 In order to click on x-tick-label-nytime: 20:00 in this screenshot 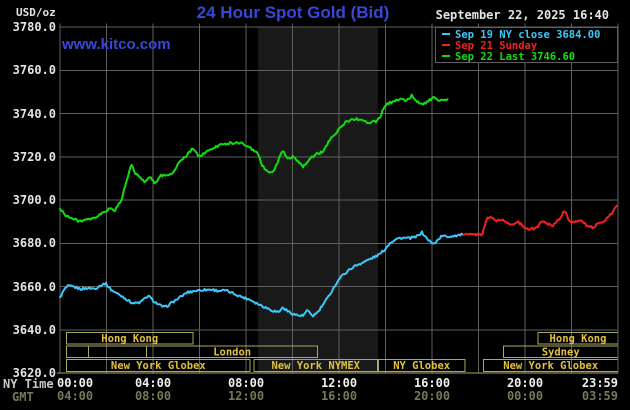, I will do `click(525, 383)`.